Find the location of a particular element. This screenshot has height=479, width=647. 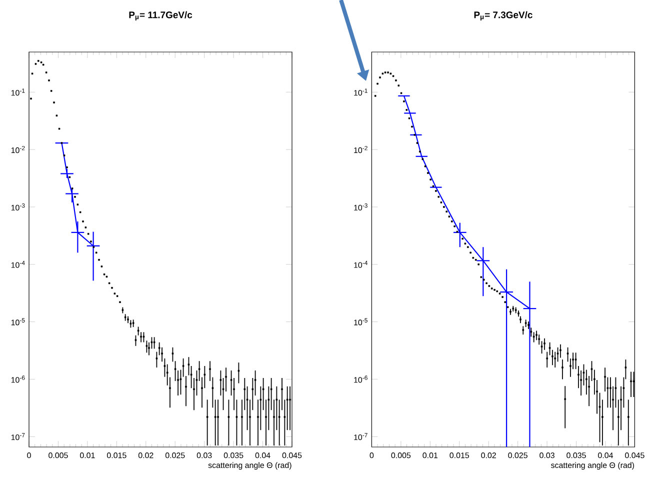

chart-title: P$_{μ}$= 11.7GeV/c is located at coordinates (160, 15).